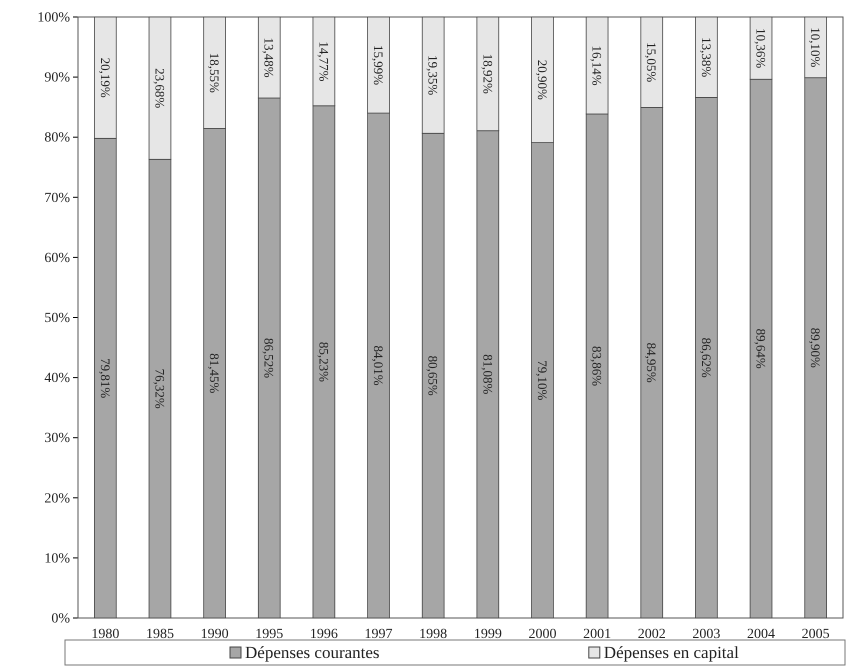  I want to click on data-label: 84,01%, so click(378, 366).